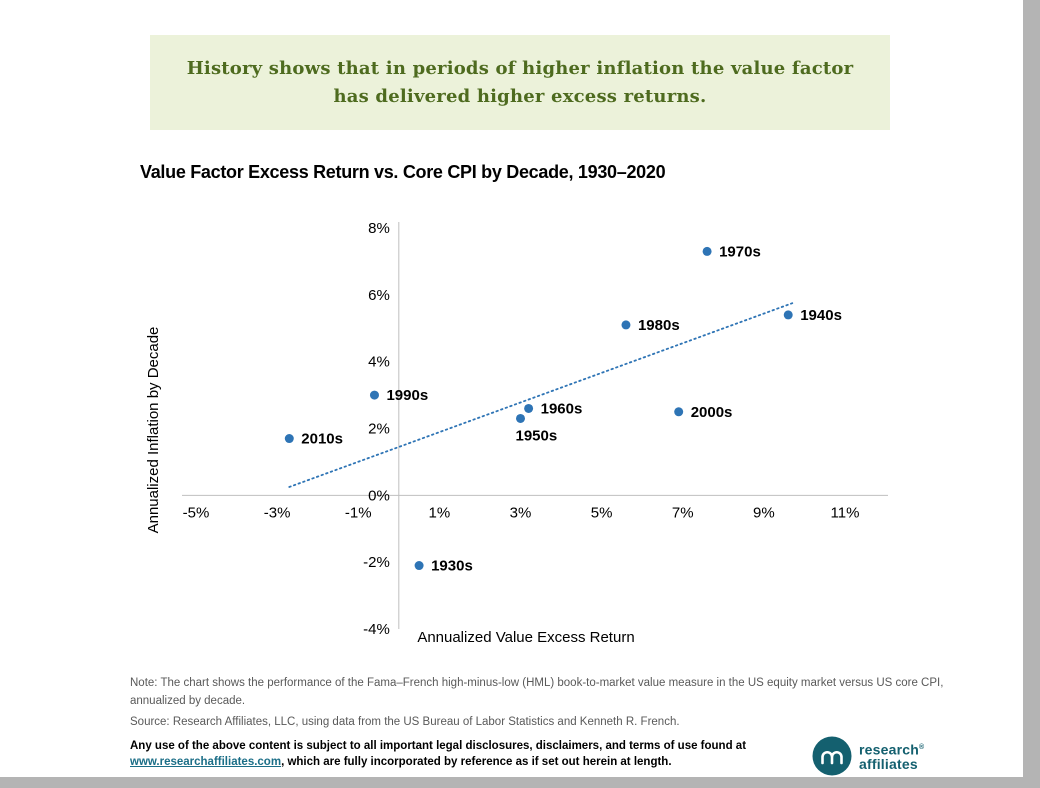 This screenshot has height=788, width=1040. Describe the element at coordinates (764, 512) in the screenshot. I see `x-tick-label: 9%` at that location.